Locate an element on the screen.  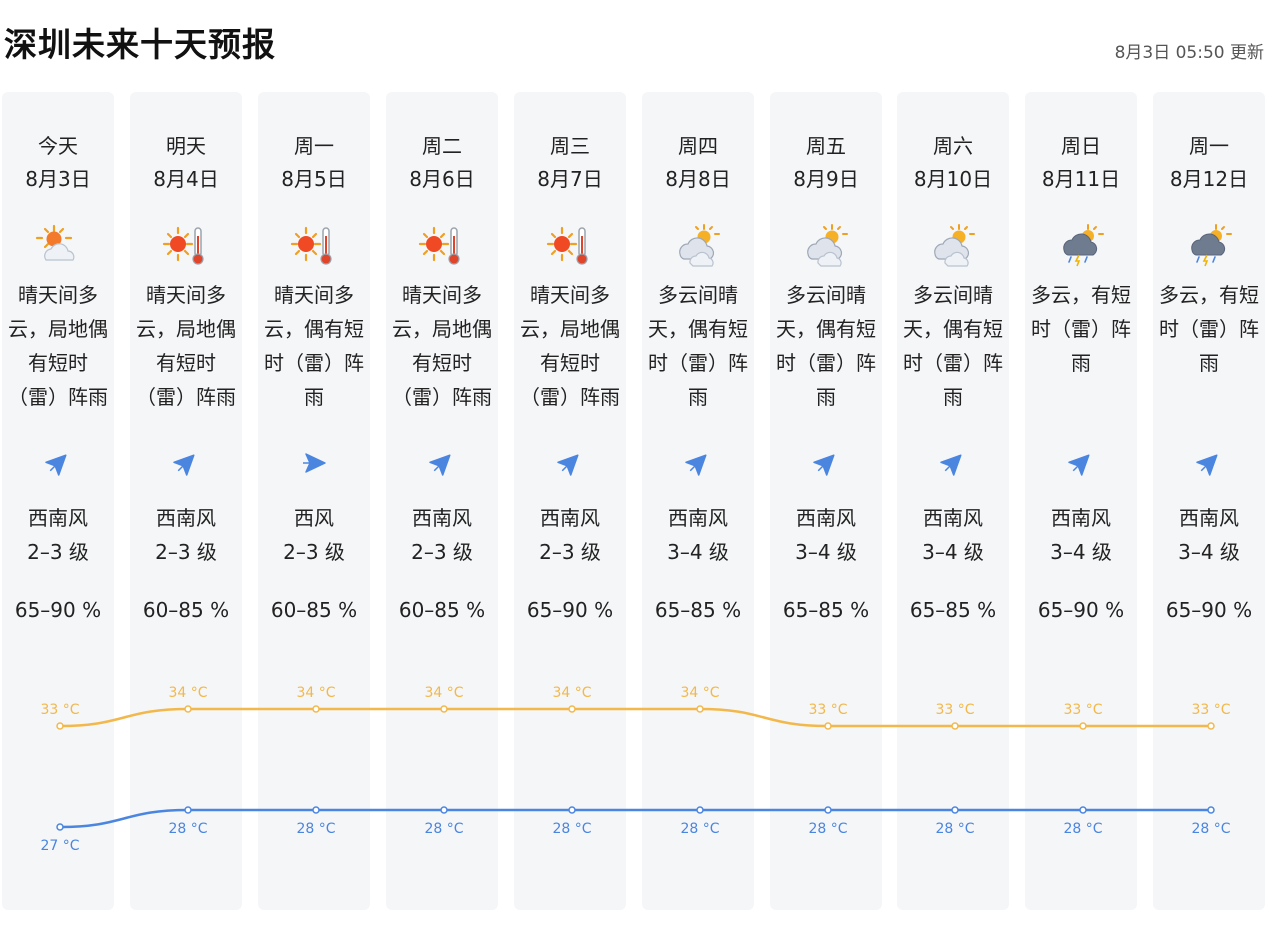
day-label: 今天 is located at coordinates (58, 146).